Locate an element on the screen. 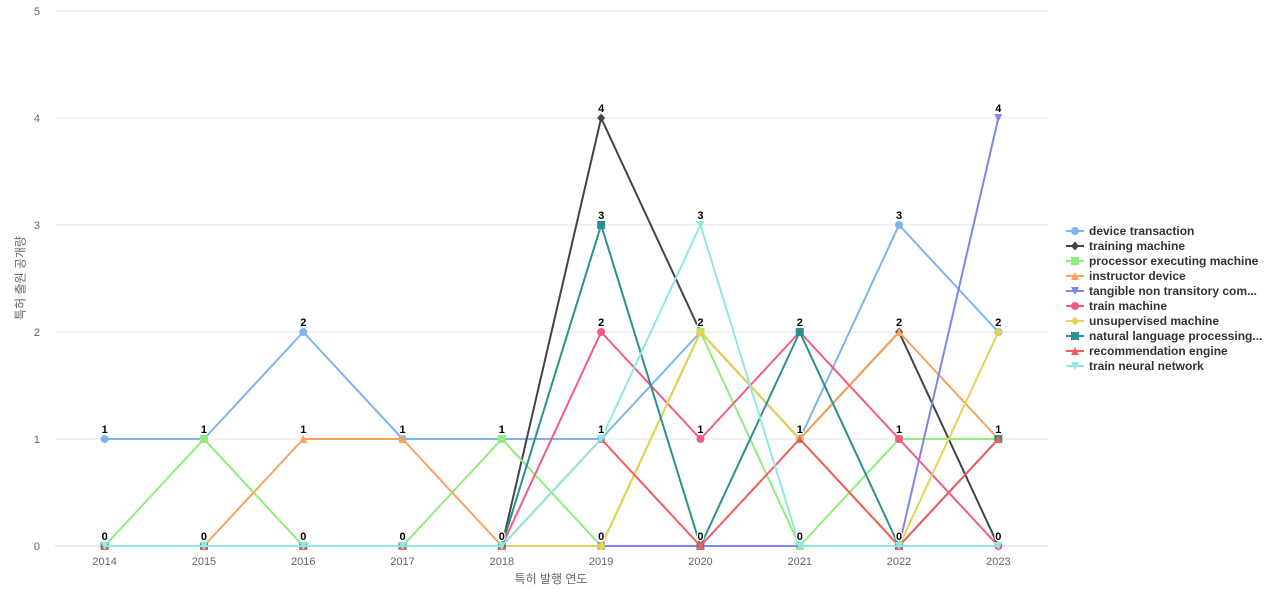 The image size is (1280, 600). legend-label: recommendation engine is located at coordinates (1158, 350).